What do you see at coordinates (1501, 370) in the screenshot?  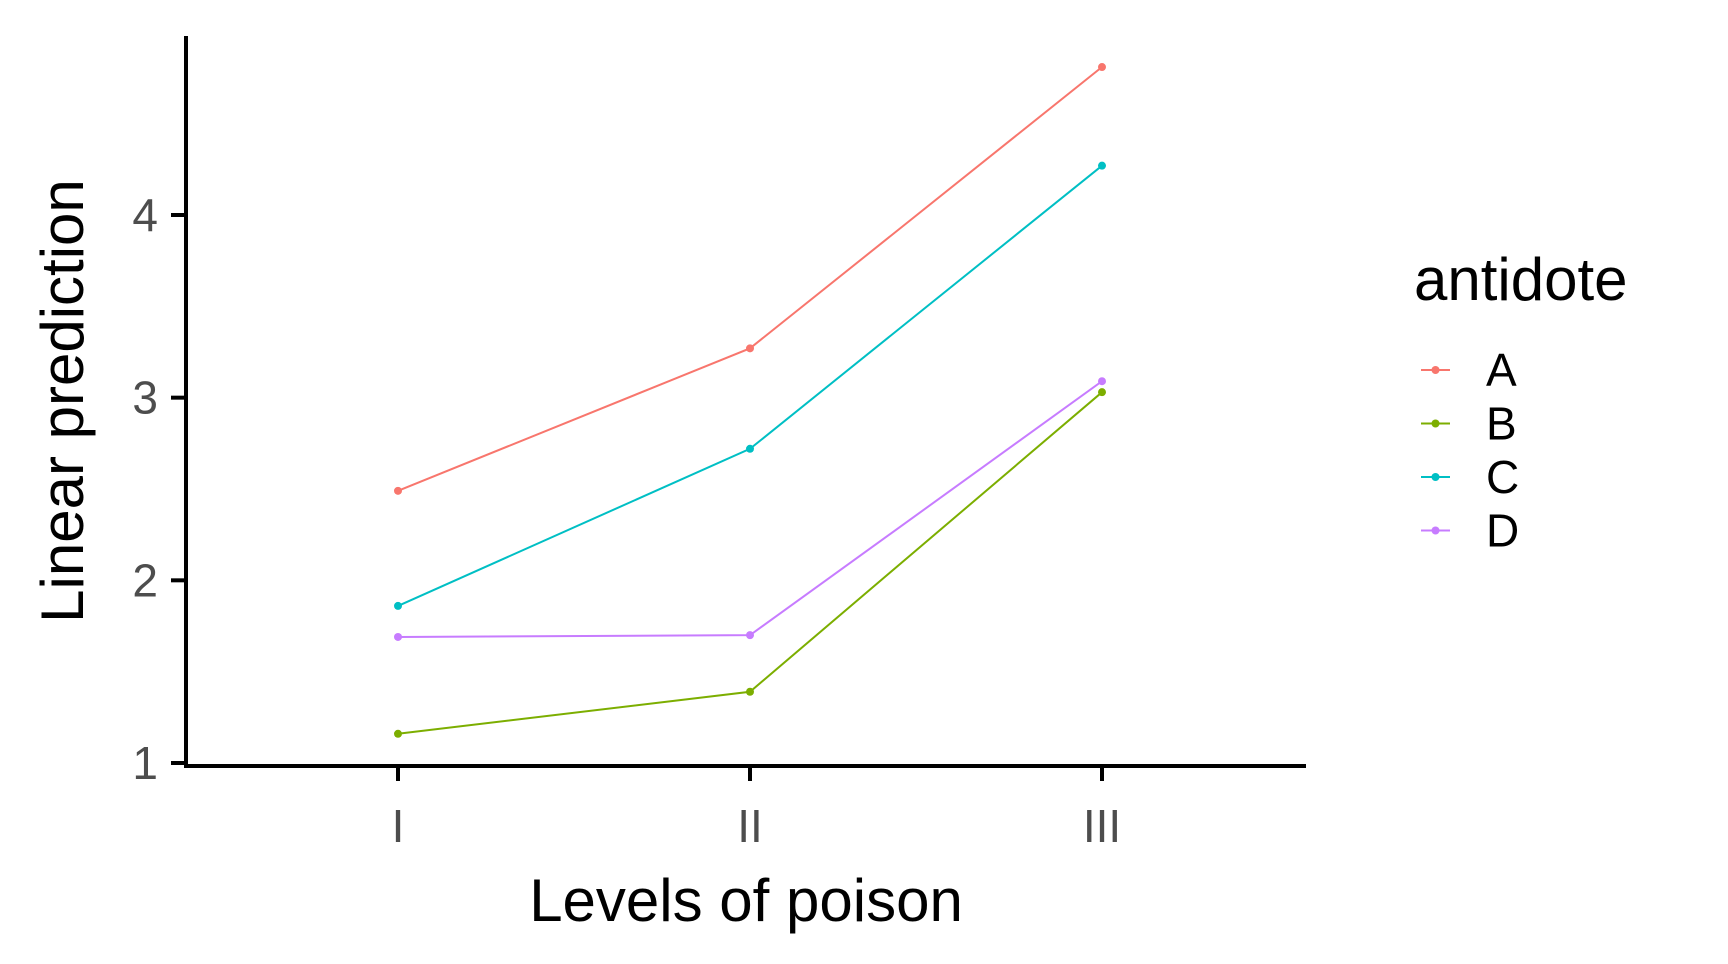 I see `legend-label: A` at bounding box center [1501, 370].